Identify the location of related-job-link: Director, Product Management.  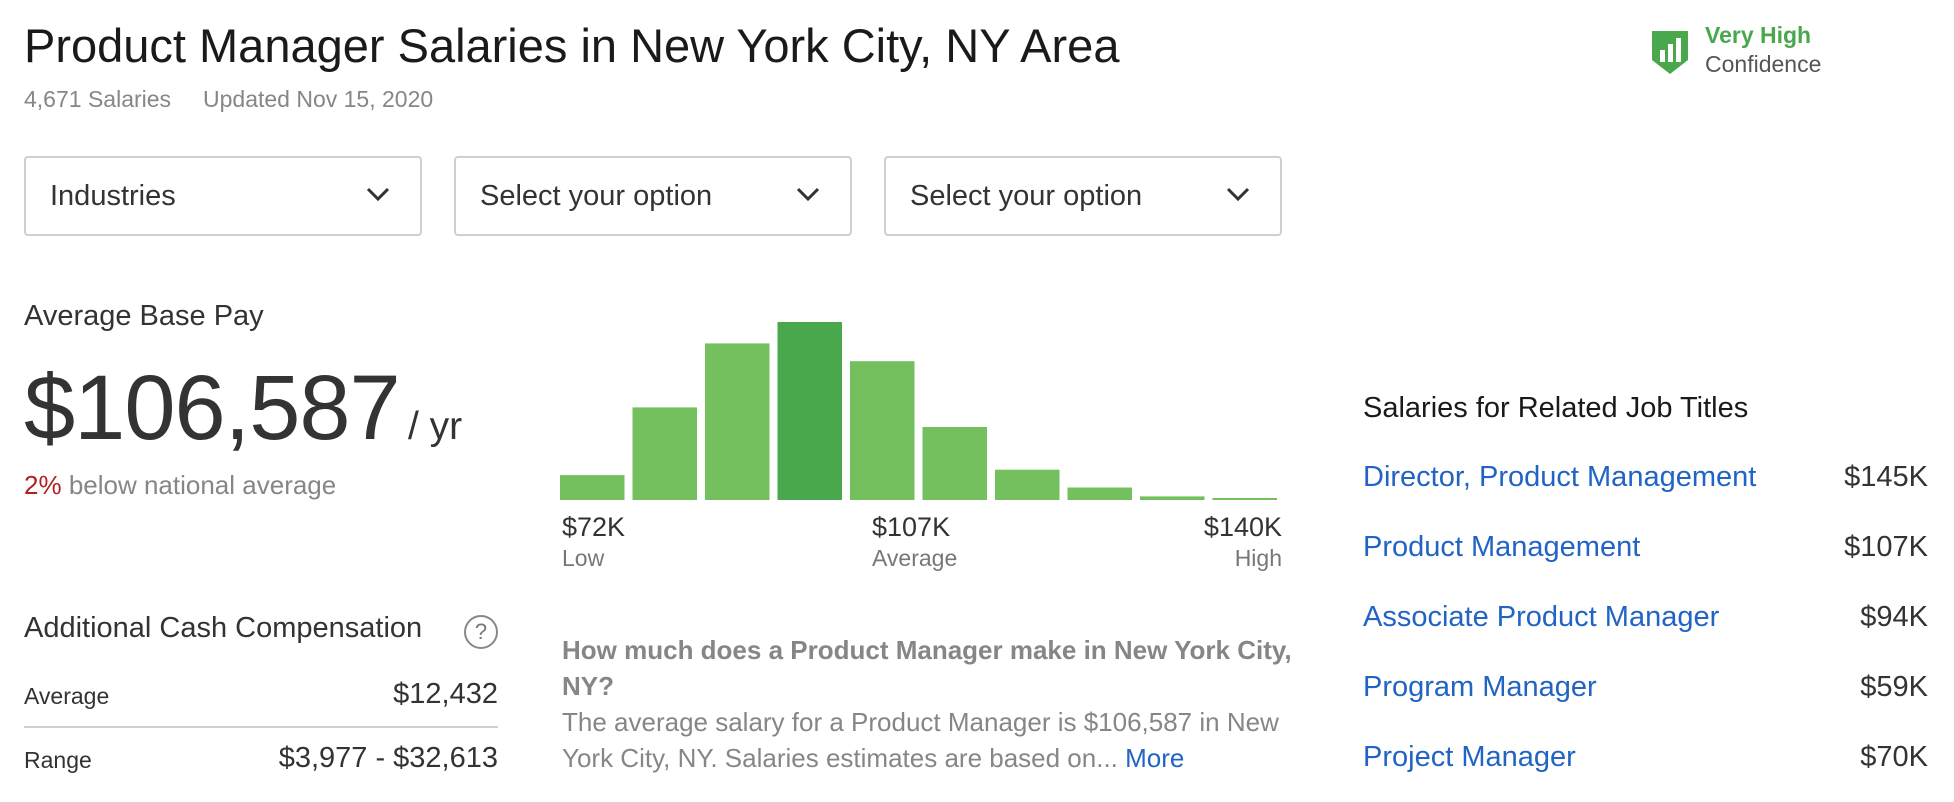
(1560, 477).